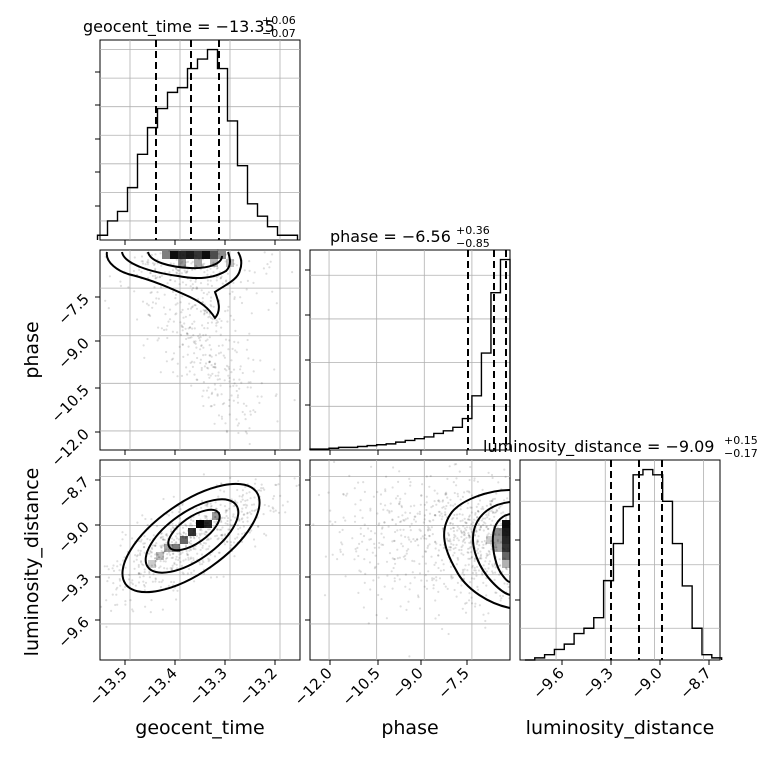  I want to click on title-geocent-time-upper: +0.06, so click(279, 20).